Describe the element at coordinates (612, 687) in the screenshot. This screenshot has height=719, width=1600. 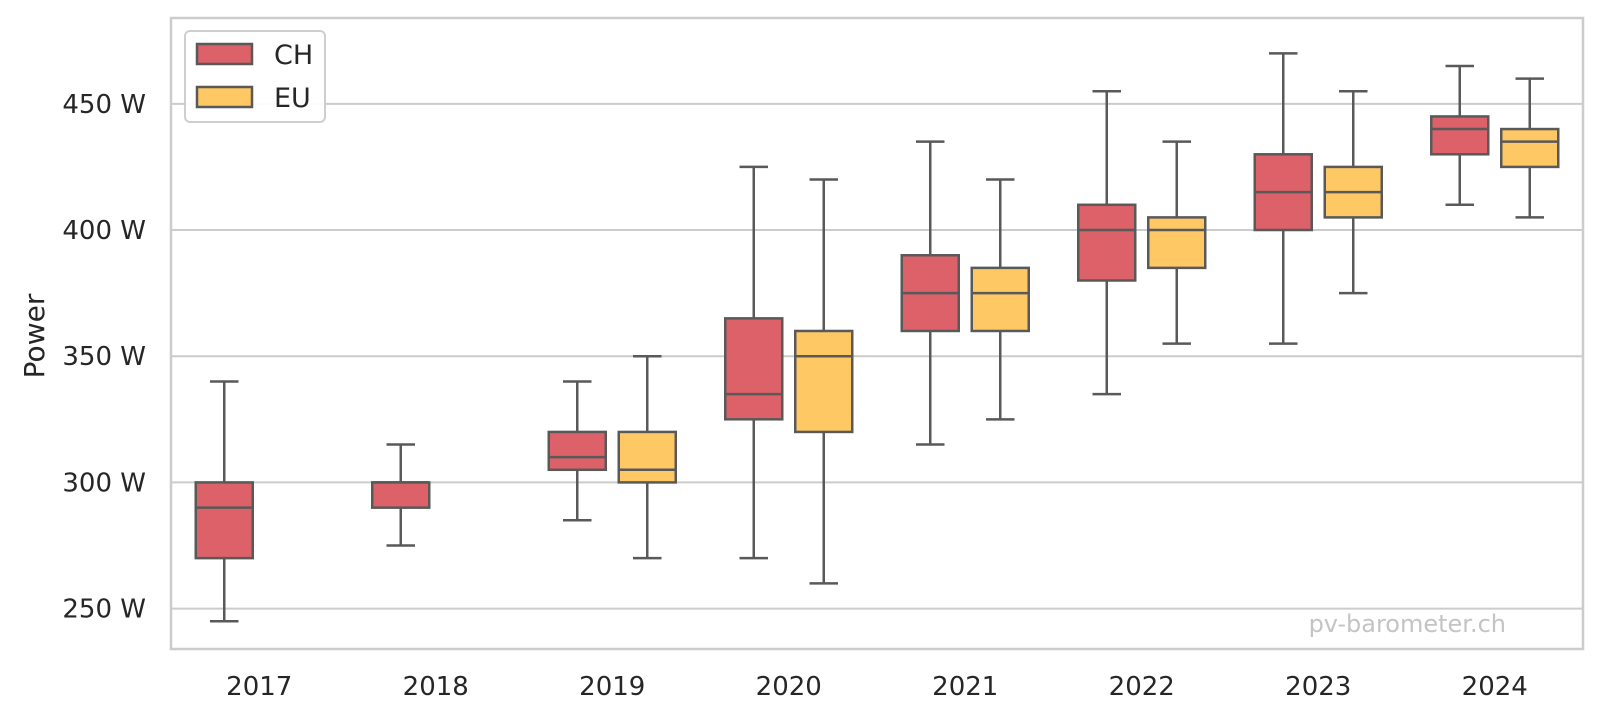
I see `x-tick-label: 2019` at that location.